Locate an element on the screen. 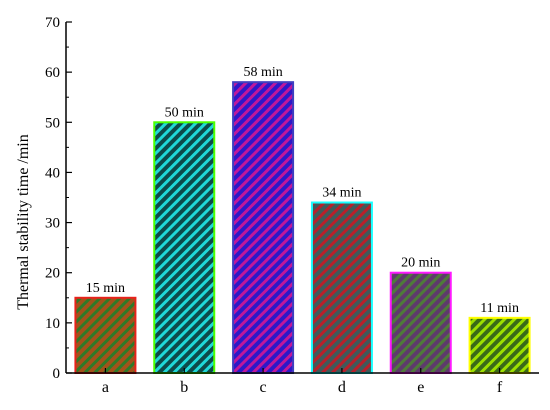 The width and height of the screenshot is (550, 410). y-tick-label-0: 0 is located at coordinates (57, 374).